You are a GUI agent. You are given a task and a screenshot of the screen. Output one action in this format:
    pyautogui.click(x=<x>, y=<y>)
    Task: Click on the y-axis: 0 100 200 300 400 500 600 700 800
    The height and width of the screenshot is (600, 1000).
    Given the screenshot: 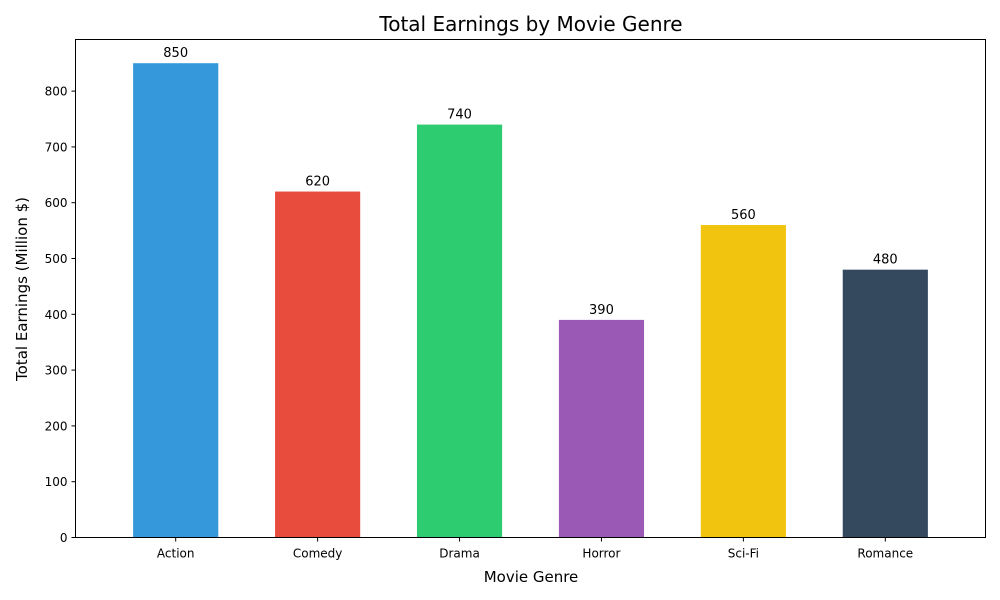 What is the action you would take?
    pyautogui.click(x=60, y=315)
    